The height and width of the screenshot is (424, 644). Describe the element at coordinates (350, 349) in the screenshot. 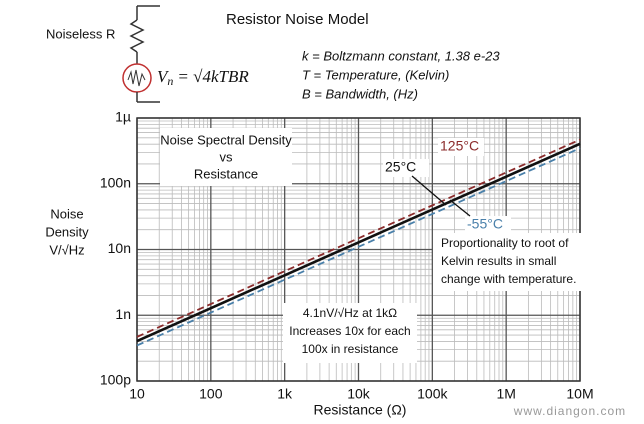

I see `annotation: 100x in resistance` at that location.